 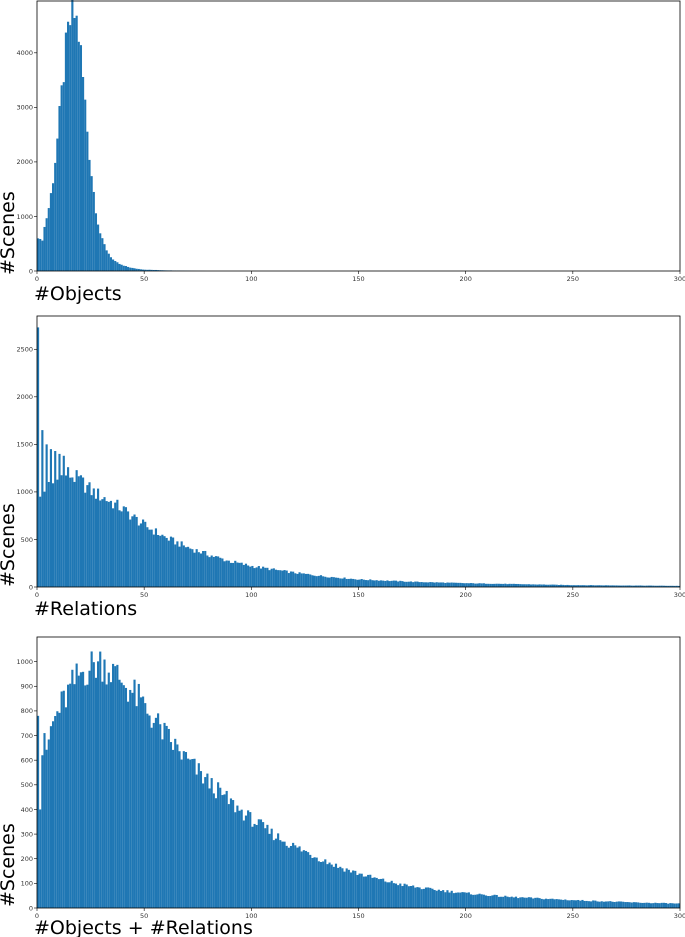 What do you see at coordinates (27, 711) in the screenshot?
I see `y-tick-label: 800` at bounding box center [27, 711].